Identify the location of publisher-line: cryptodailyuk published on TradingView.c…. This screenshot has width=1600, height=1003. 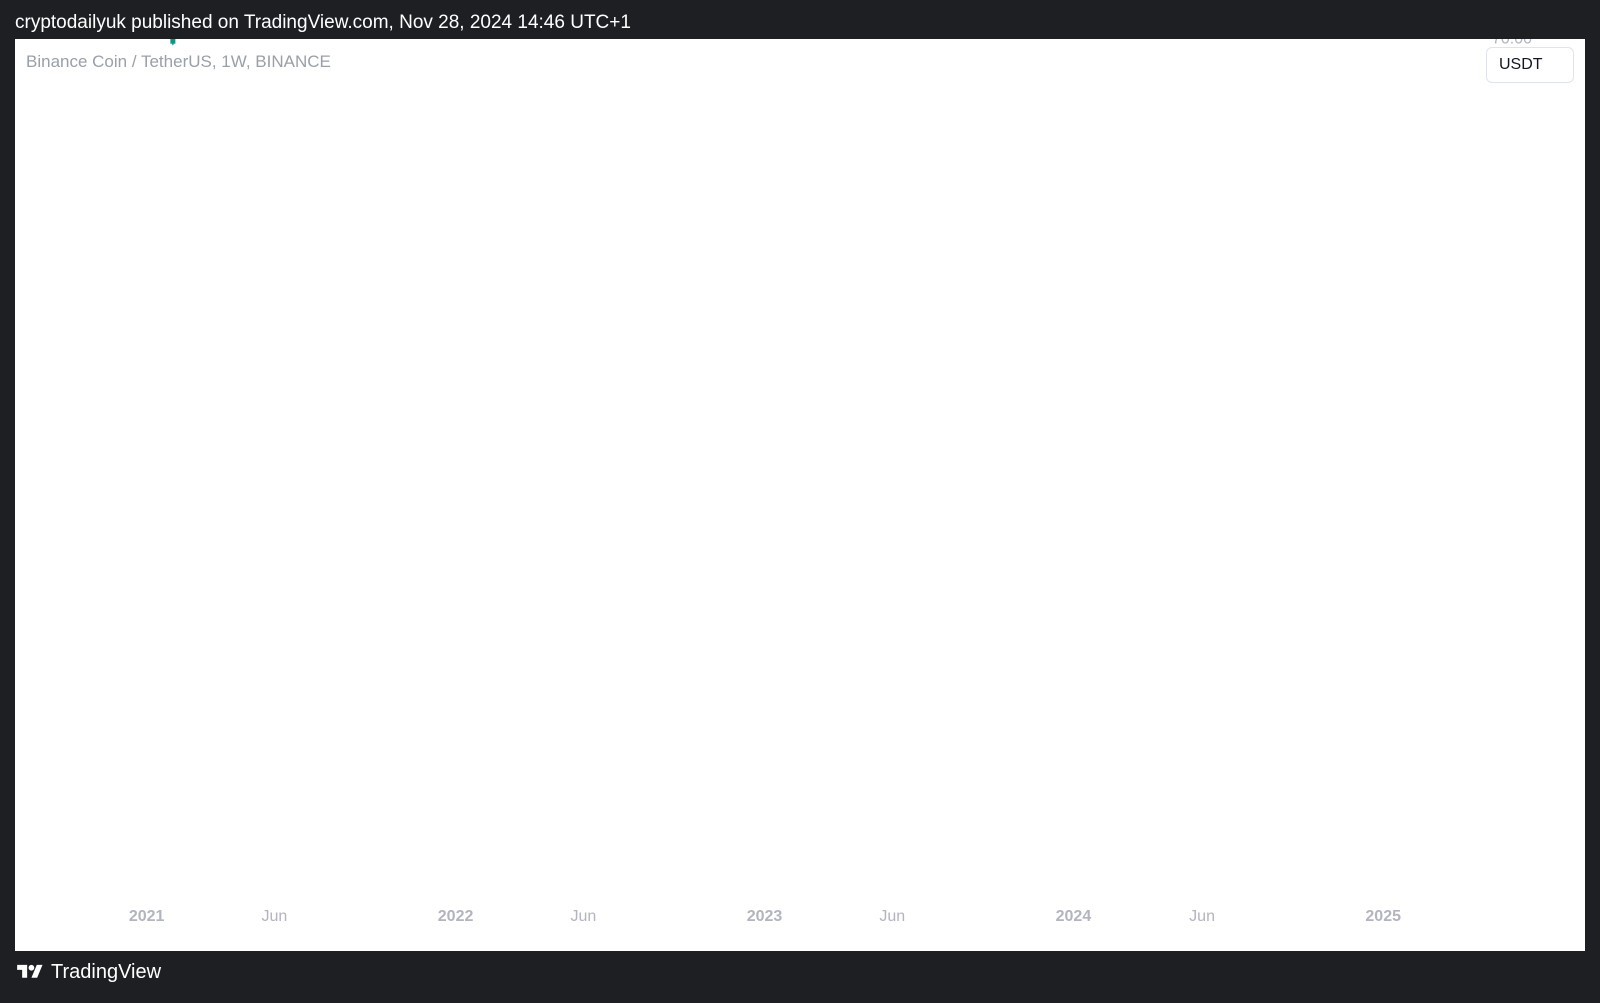
(323, 22).